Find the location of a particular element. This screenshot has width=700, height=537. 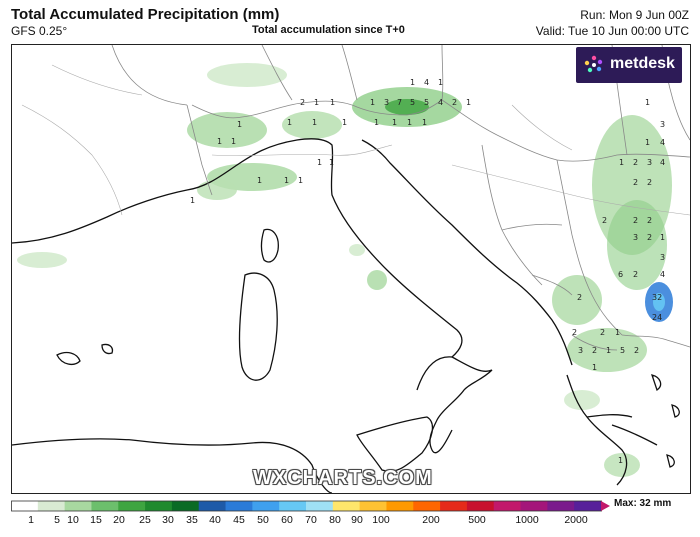

legend-tick-label: 45 is located at coordinates (239, 520).